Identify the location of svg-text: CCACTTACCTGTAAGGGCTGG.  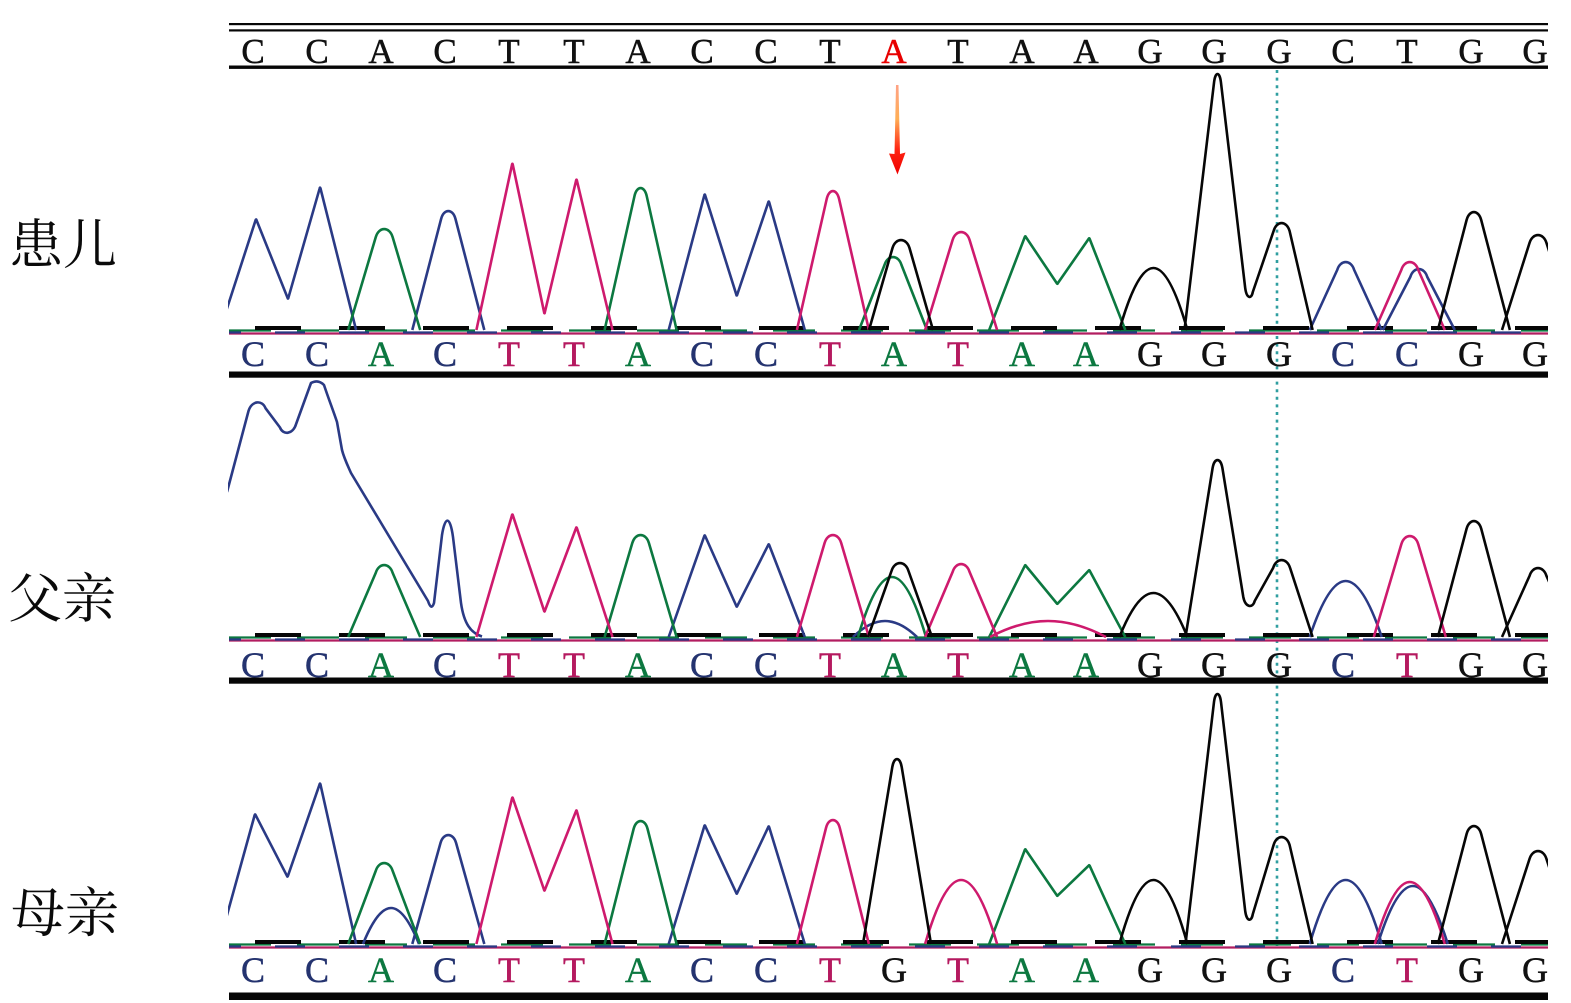
(894, 970).